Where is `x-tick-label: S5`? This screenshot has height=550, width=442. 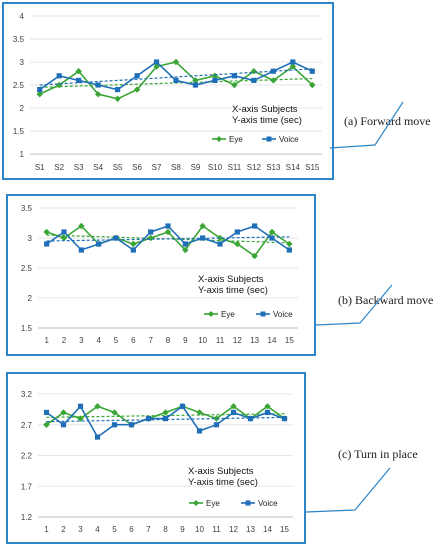
x-tick-label: S5 is located at coordinates (118, 167).